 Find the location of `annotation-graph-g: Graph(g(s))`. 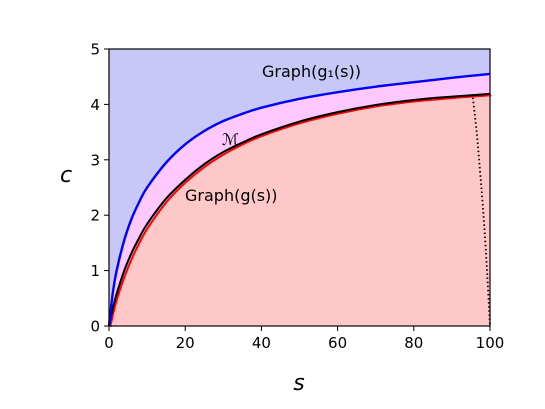

annotation-graph-g: Graph(g(s)) is located at coordinates (231, 195).